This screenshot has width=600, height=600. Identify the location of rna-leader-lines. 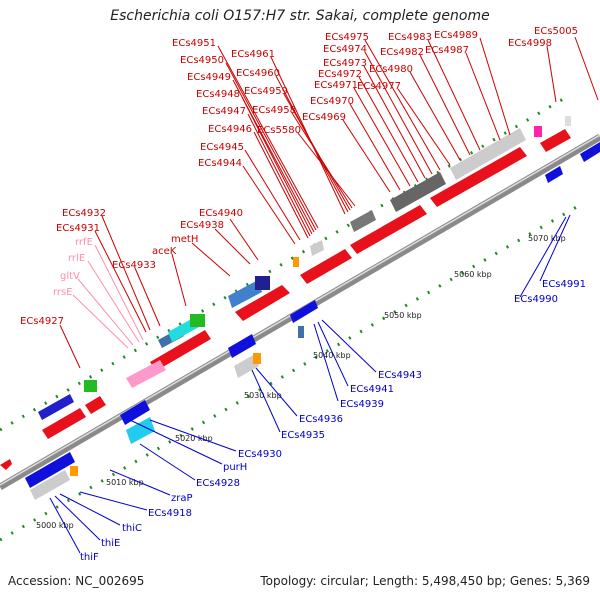
(108, 296).